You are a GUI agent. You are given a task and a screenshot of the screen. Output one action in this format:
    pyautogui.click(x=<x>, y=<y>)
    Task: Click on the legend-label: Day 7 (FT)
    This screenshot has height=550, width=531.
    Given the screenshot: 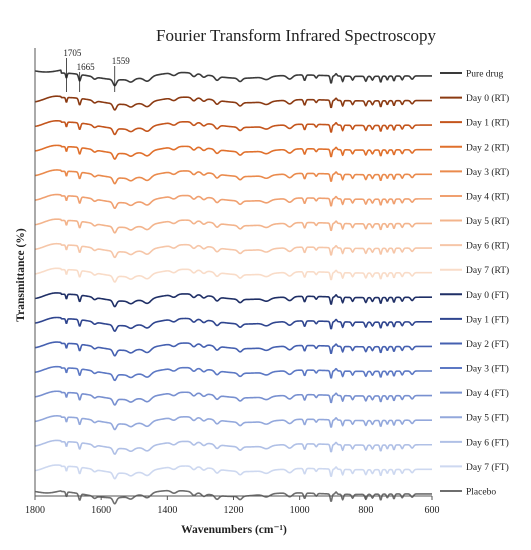 What is the action you would take?
    pyautogui.click(x=487, y=467)
    